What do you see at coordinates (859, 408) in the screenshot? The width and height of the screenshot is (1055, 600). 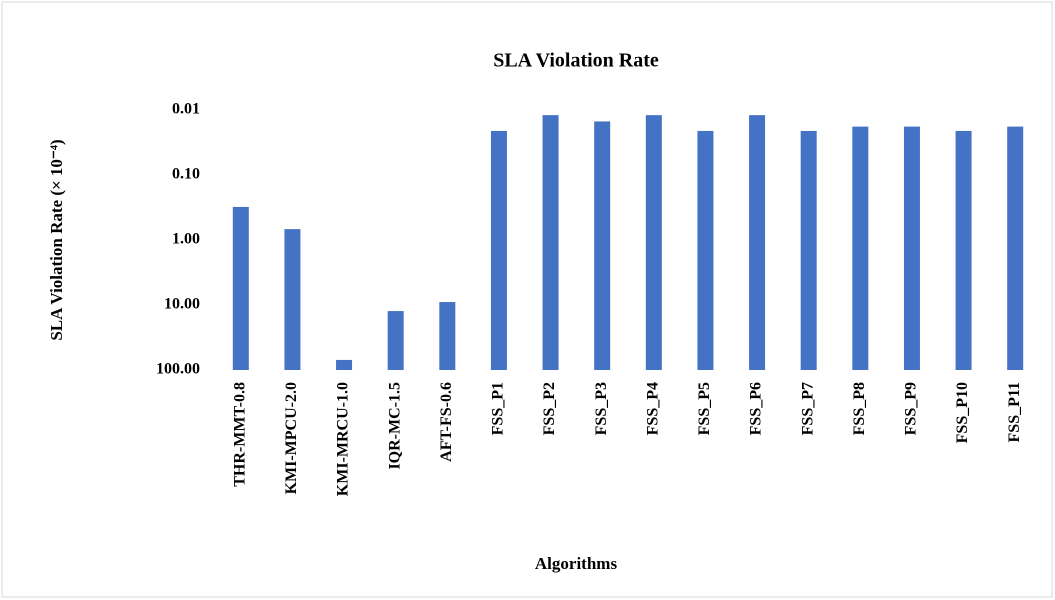 I see `x-tick-label: FSS_P8` at bounding box center [859, 408].